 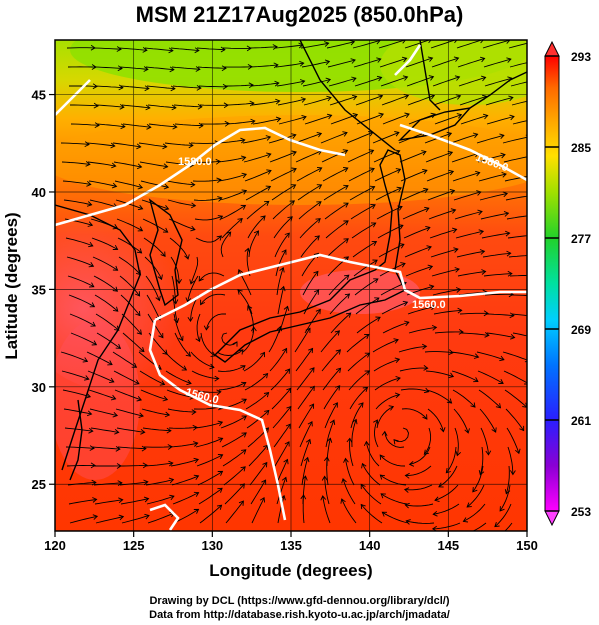 I want to click on x-tick-label: 145, so click(x=448, y=545).